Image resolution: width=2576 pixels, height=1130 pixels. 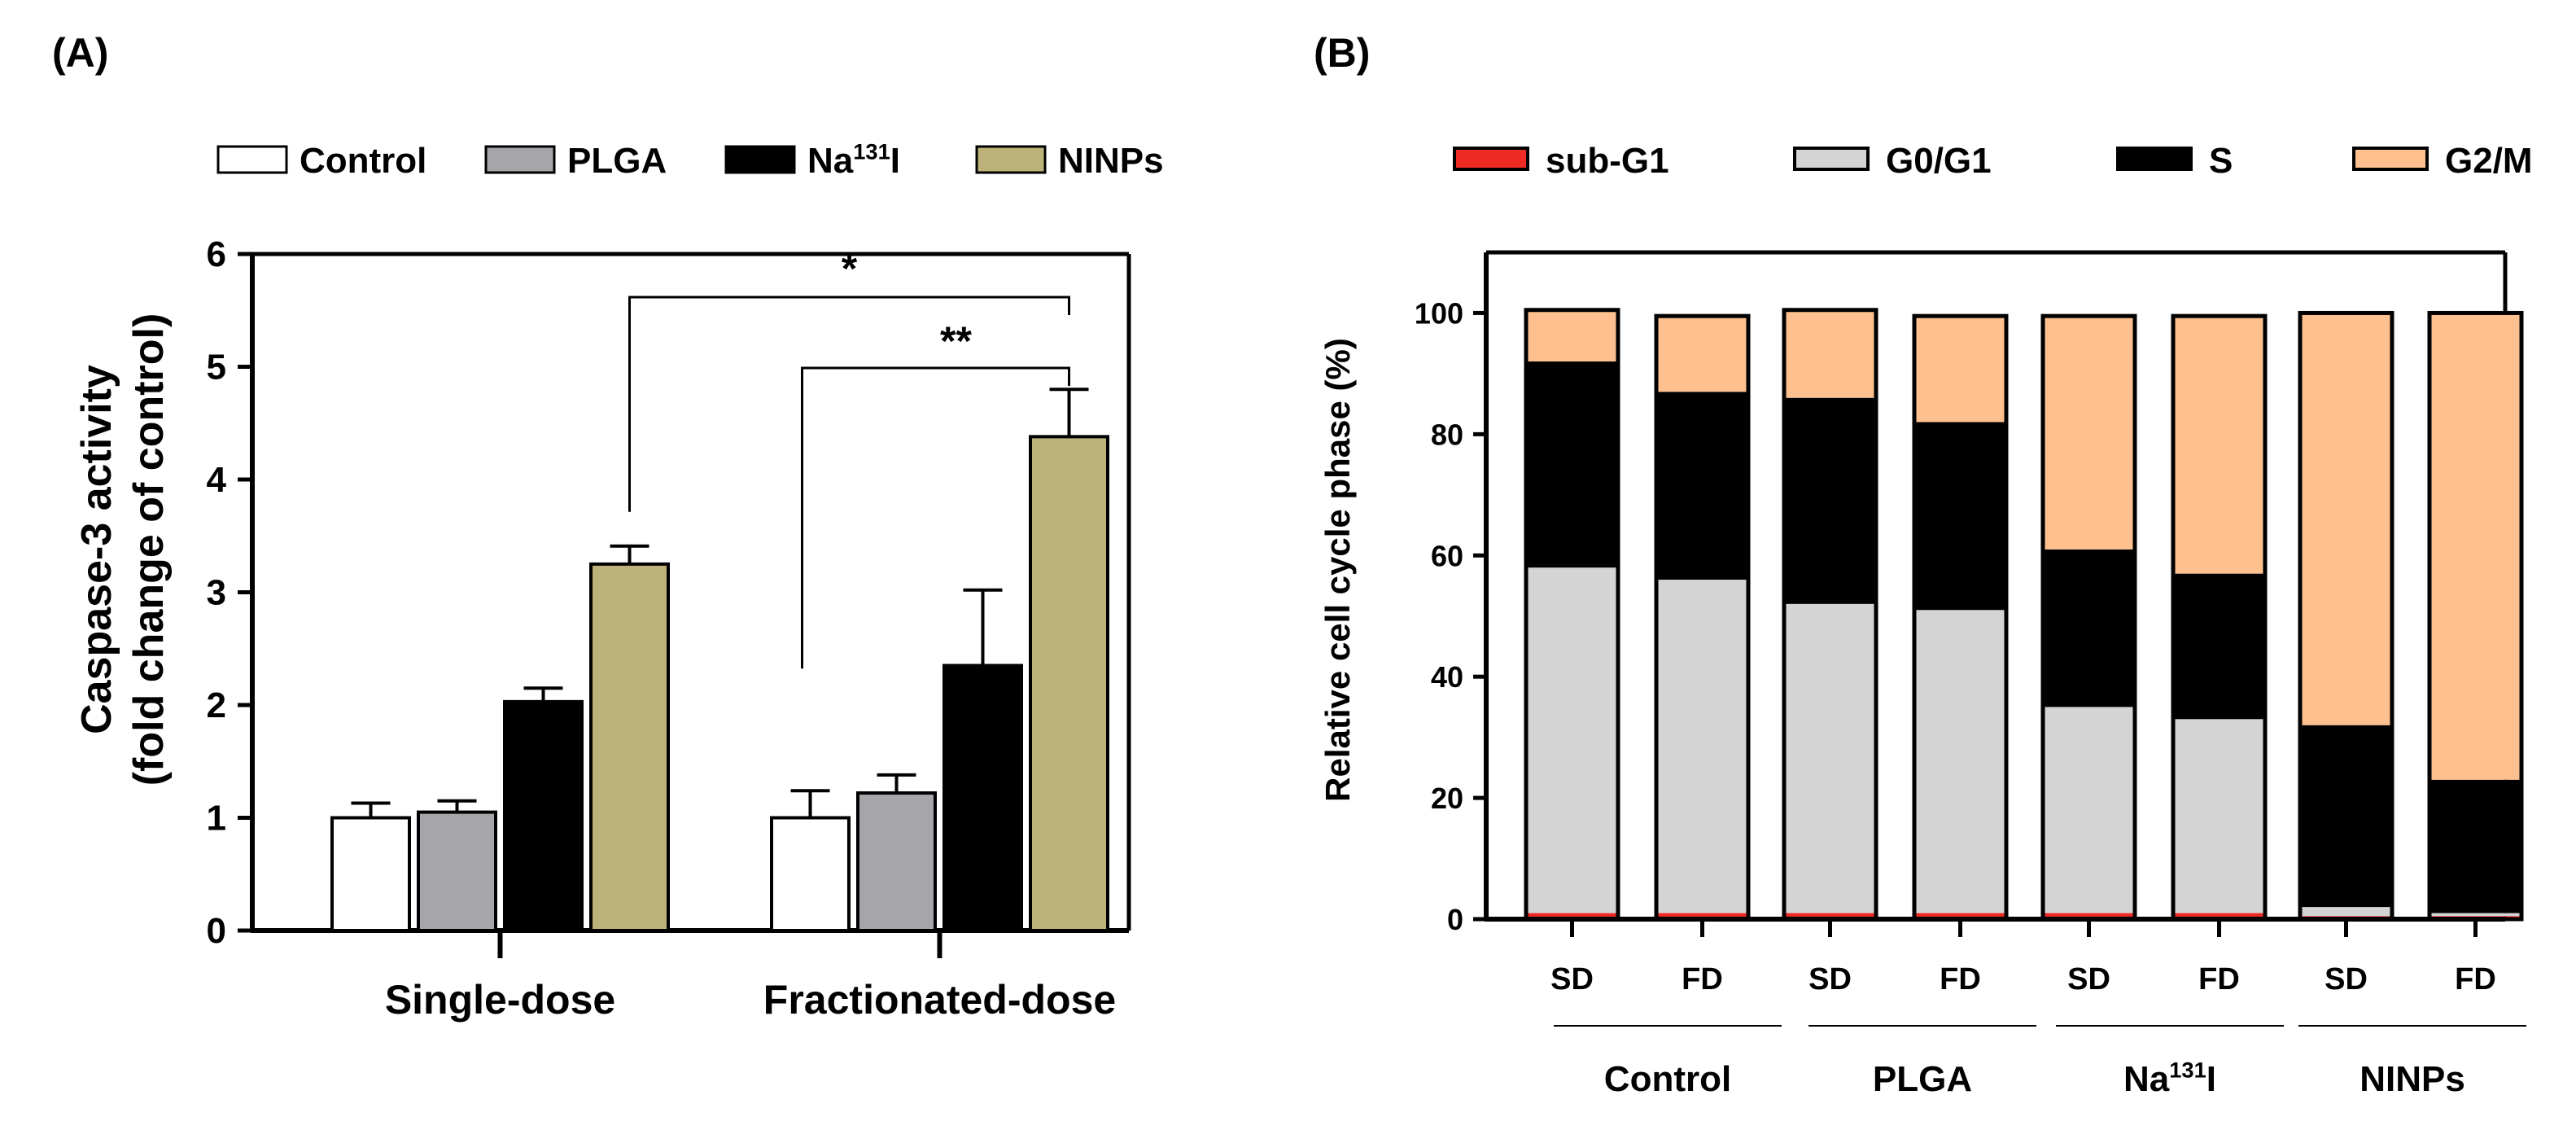 I want to click on bar-fractionated-dose-ninps, so click(x=1069, y=683).